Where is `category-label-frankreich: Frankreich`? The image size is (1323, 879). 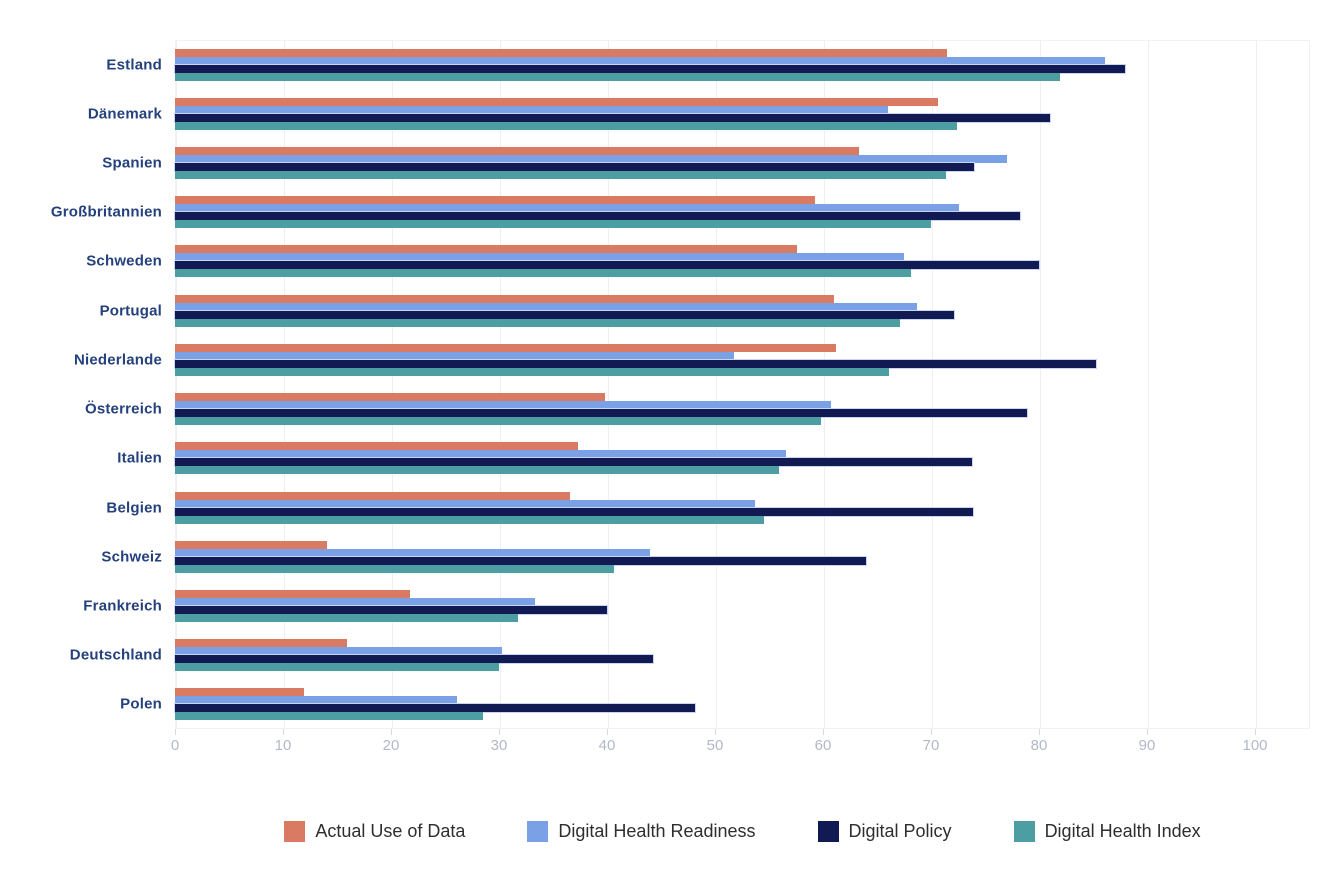
category-label-frankreich: Frankreich is located at coordinates (122, 606).